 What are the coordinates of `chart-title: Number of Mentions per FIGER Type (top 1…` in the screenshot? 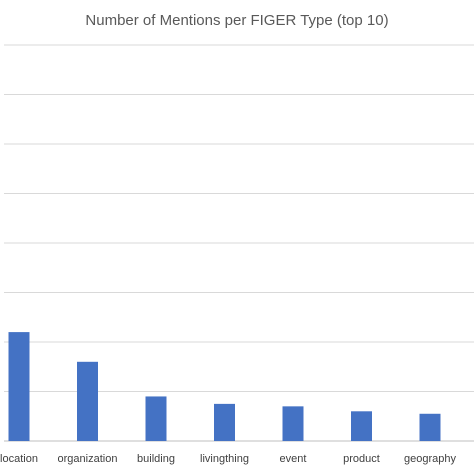 It's located at (237, 20).